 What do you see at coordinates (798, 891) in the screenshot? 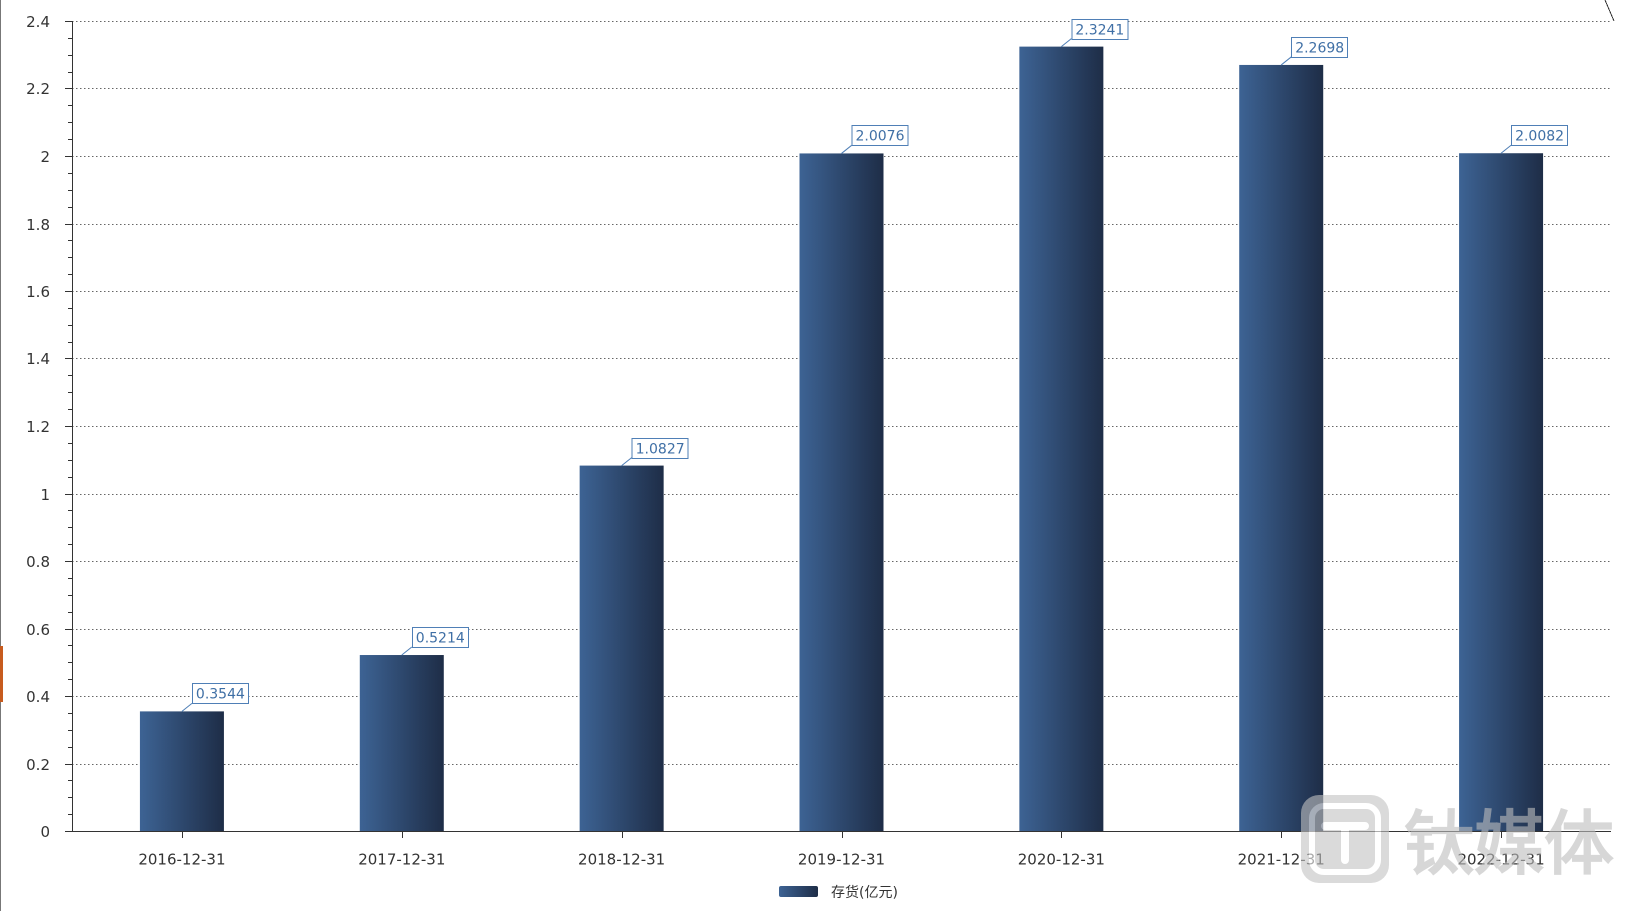
I see `legend-swatch` at bounding box center [798, 891].